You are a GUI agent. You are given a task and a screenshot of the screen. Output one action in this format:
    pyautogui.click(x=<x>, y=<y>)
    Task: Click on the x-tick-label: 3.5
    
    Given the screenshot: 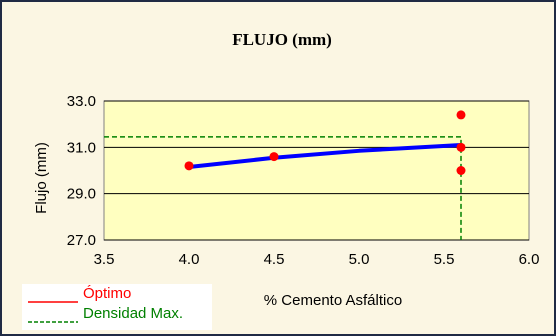 What is the action you would take?
    pyautogui.click(x=104, y=259)
    